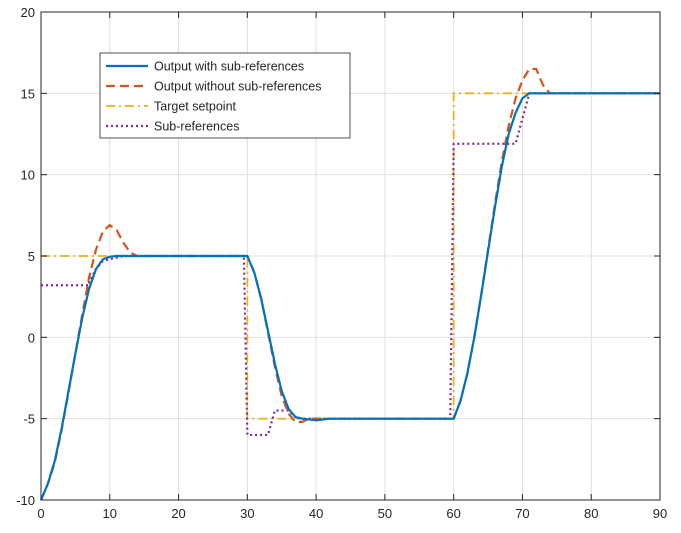 The height and width of the screenshot is (533, 681). Describe the element at coordinates (591, 513) in the screenshot. I see `x-tick-label: 80` at that location.